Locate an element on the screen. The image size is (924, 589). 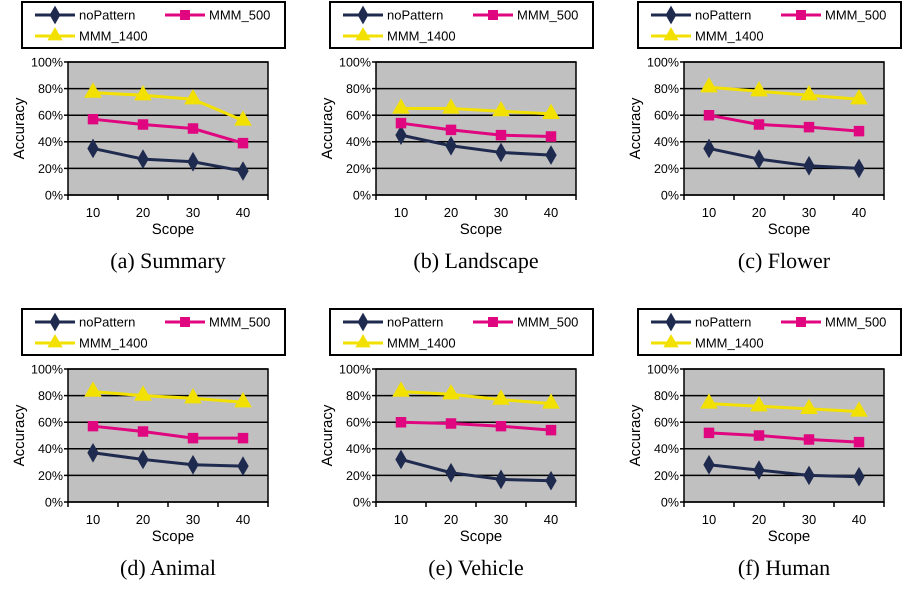
text: (e) Vehicle is located at coordinates (476, 567).